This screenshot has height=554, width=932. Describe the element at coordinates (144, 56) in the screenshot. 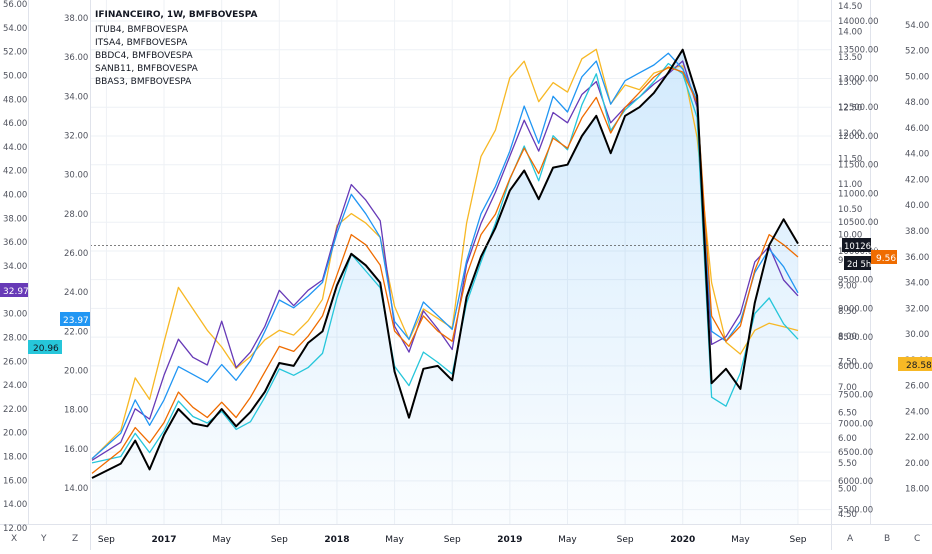

I see `legend-bbdc4: BBDC4, BMFBOVESPA` at that location.